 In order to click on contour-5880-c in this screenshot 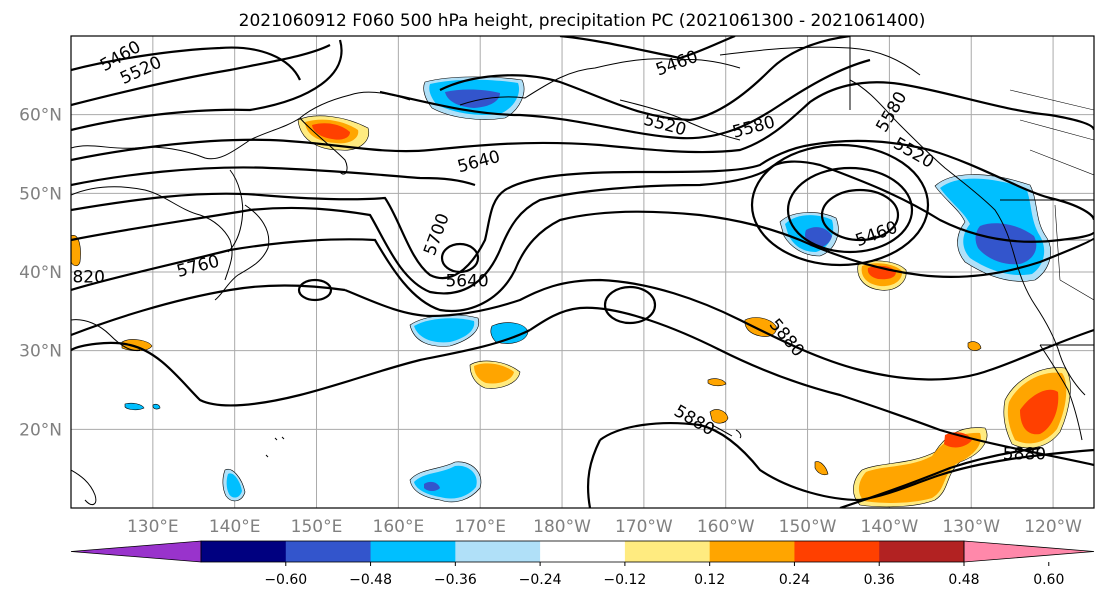, I will do `click(719, 329)`.